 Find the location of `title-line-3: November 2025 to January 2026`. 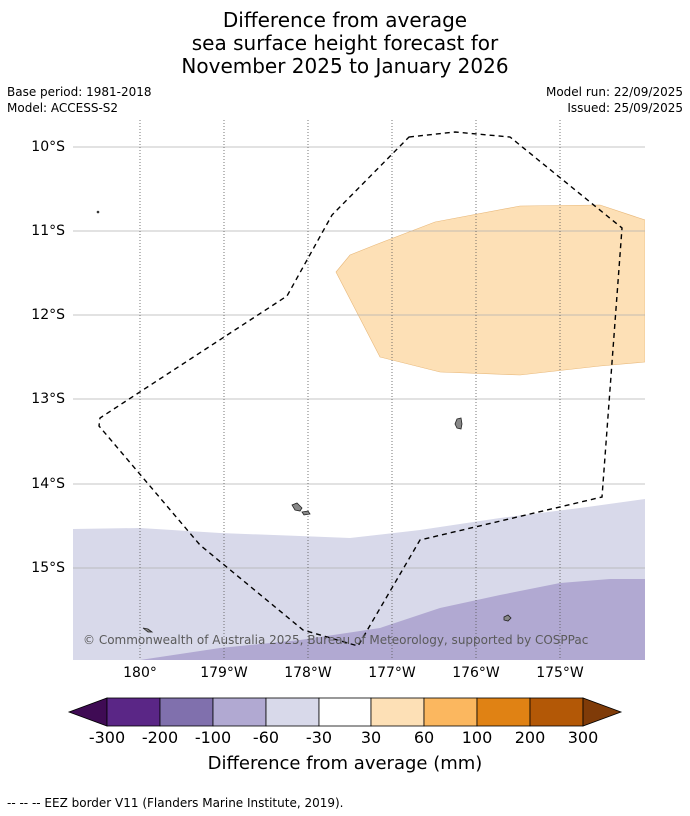

title-line-3: November 2025 to January 2026 is located at coordinates (345, 66).